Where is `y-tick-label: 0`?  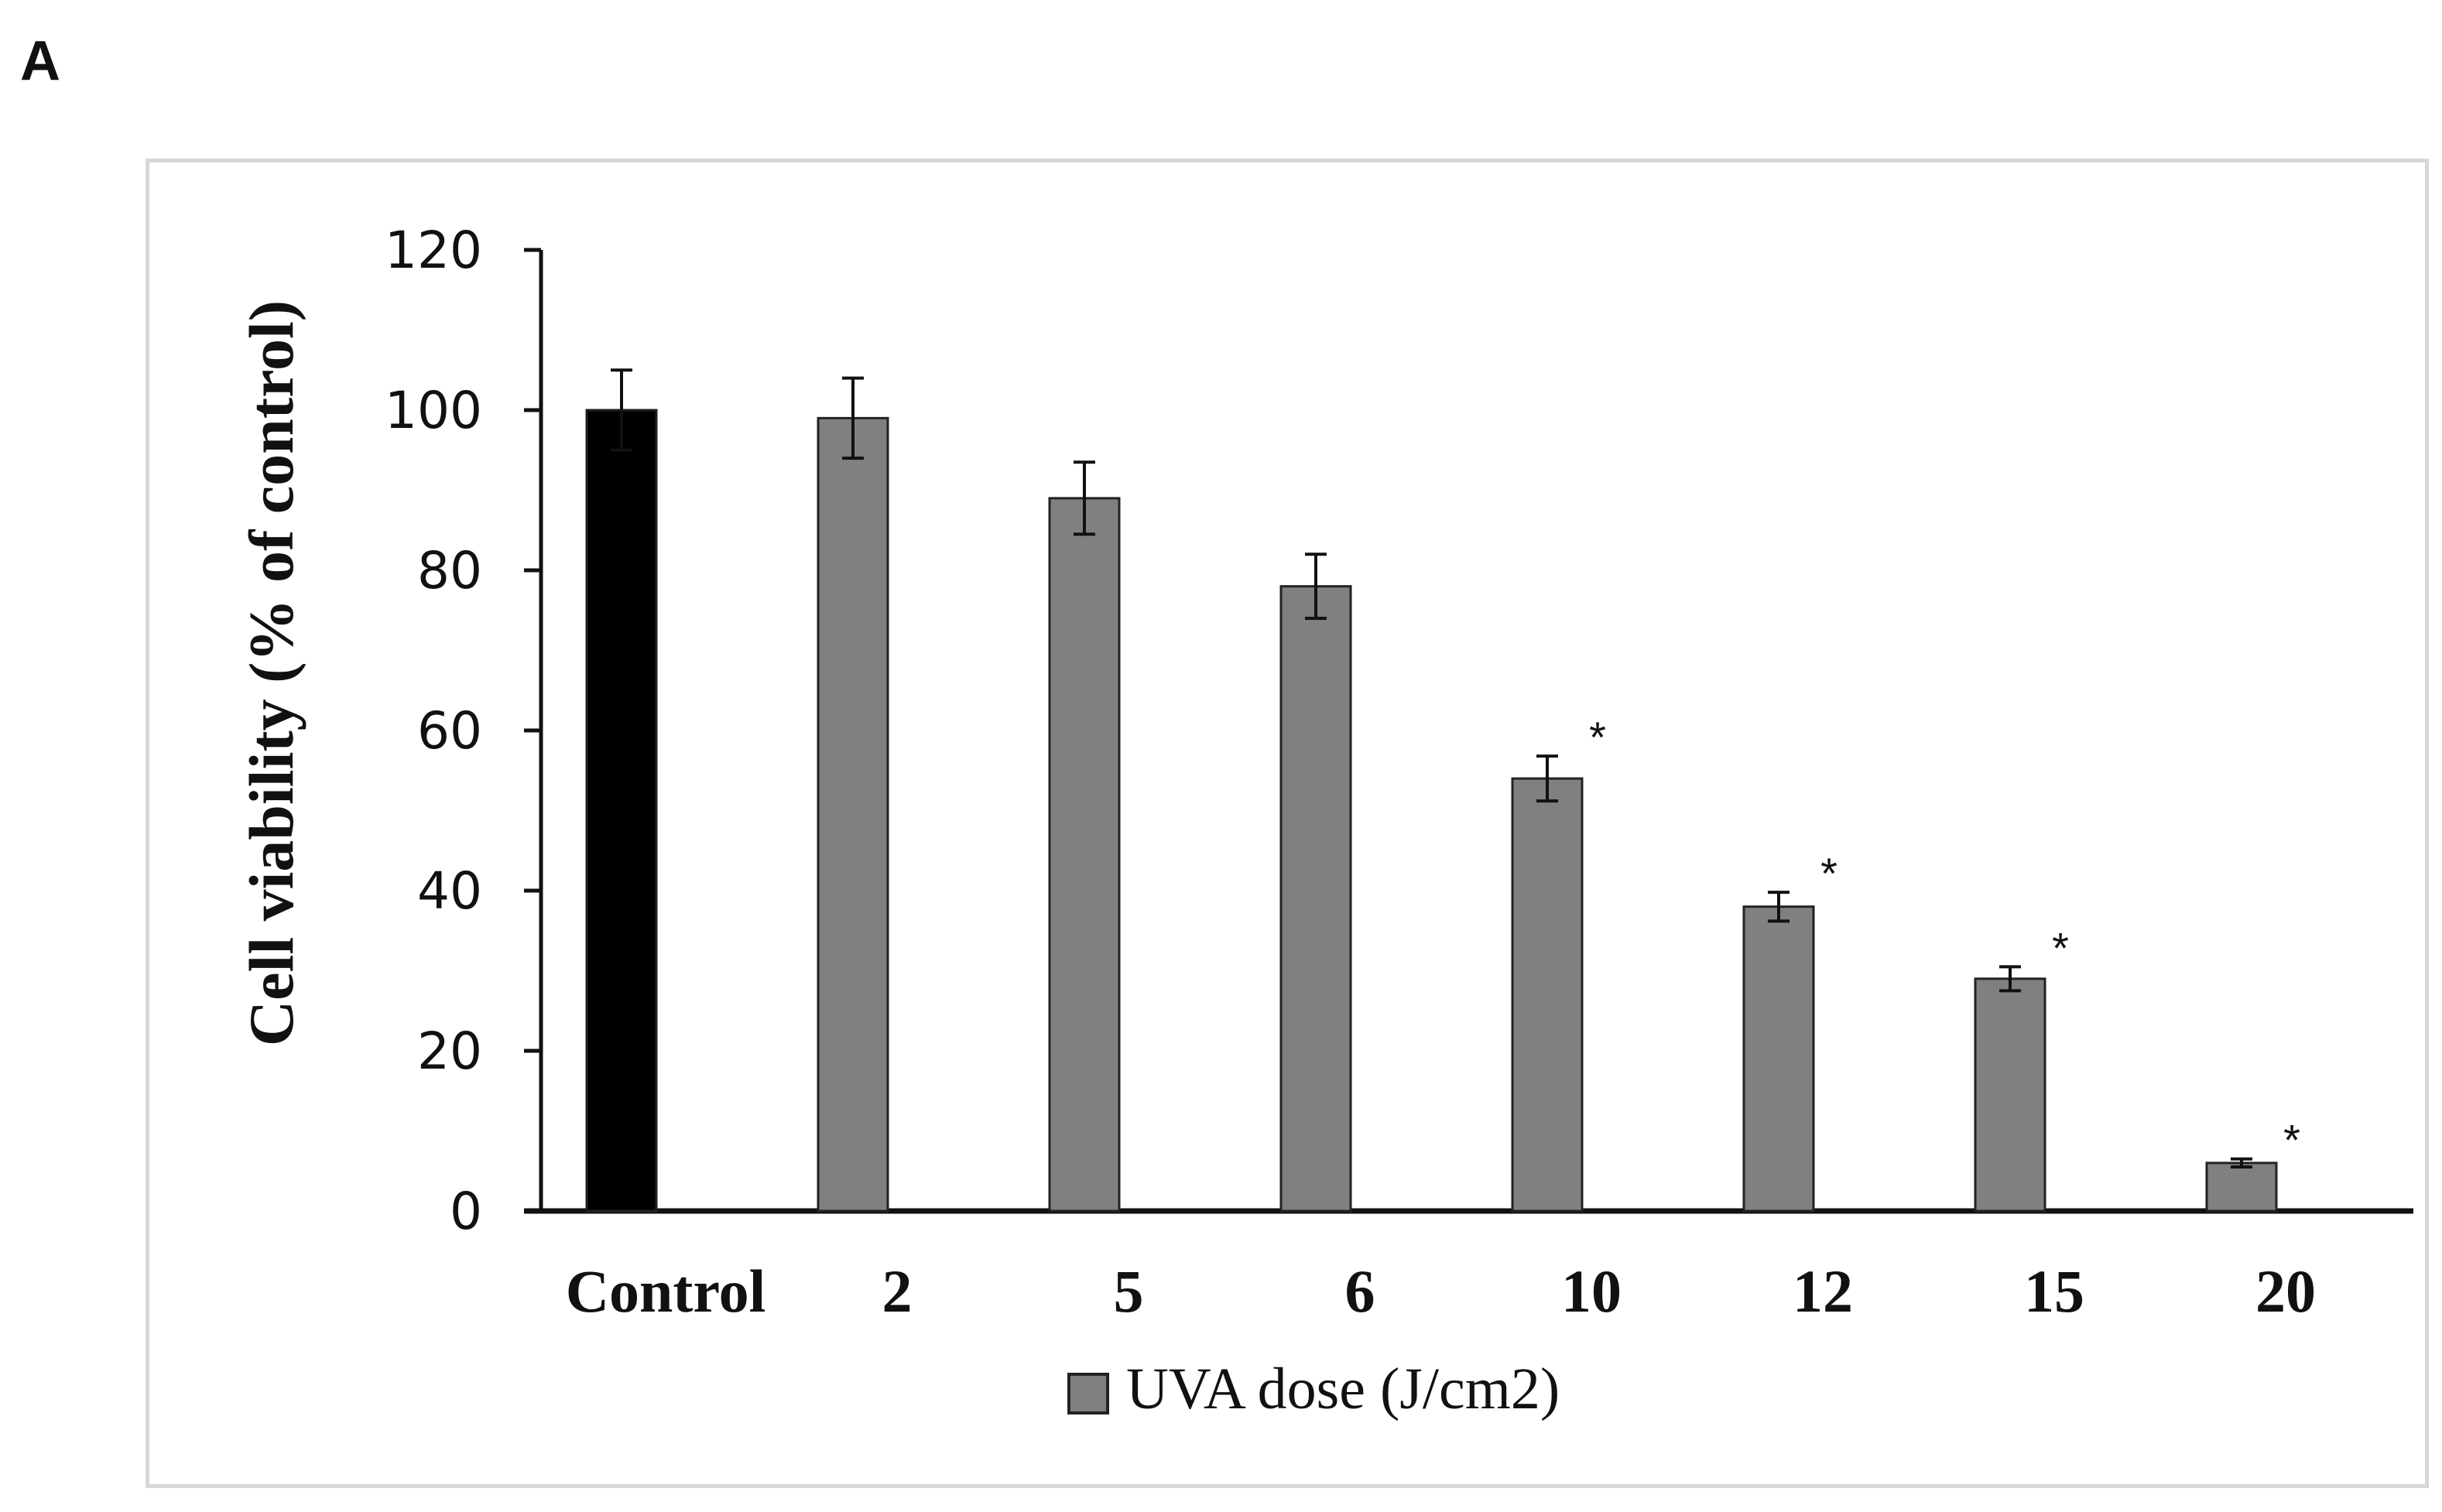
y-tick-label: 0 is located at coordinates (466, 1211).